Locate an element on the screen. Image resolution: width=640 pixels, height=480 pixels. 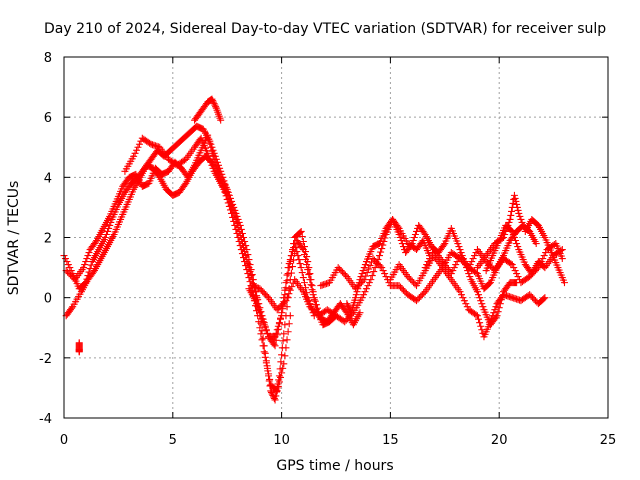
y-axis-title: SDTVAR / TECUs is located at coordinates (14, 238).